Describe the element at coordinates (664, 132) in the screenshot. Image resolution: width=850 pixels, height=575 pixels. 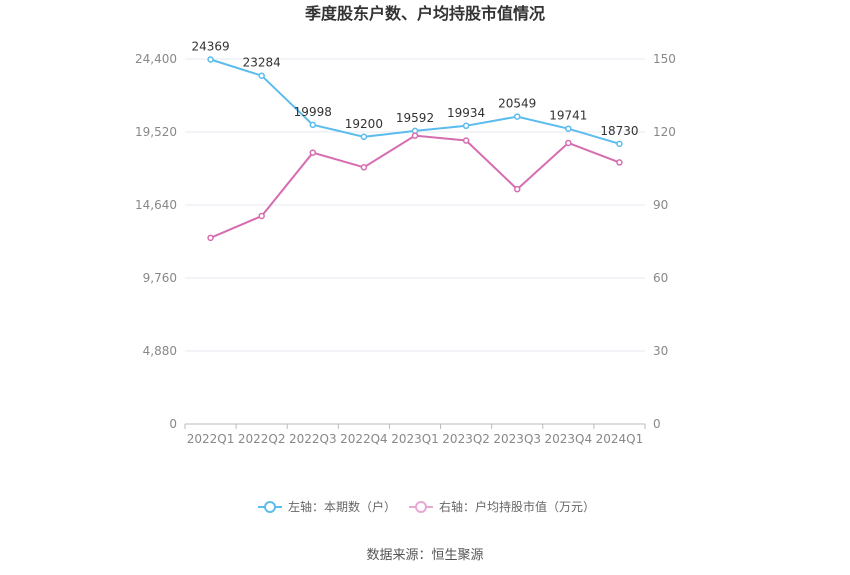
I see `y-right-tick-label: 120` at that location.